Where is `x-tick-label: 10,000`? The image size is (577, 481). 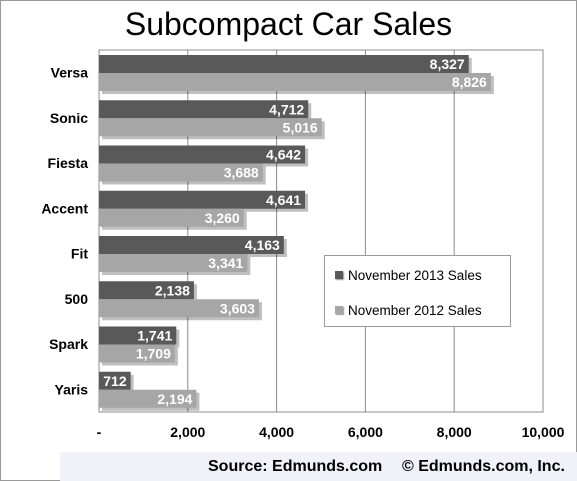 x-tick-label: 10,000 is located at coordinates (543, 432).